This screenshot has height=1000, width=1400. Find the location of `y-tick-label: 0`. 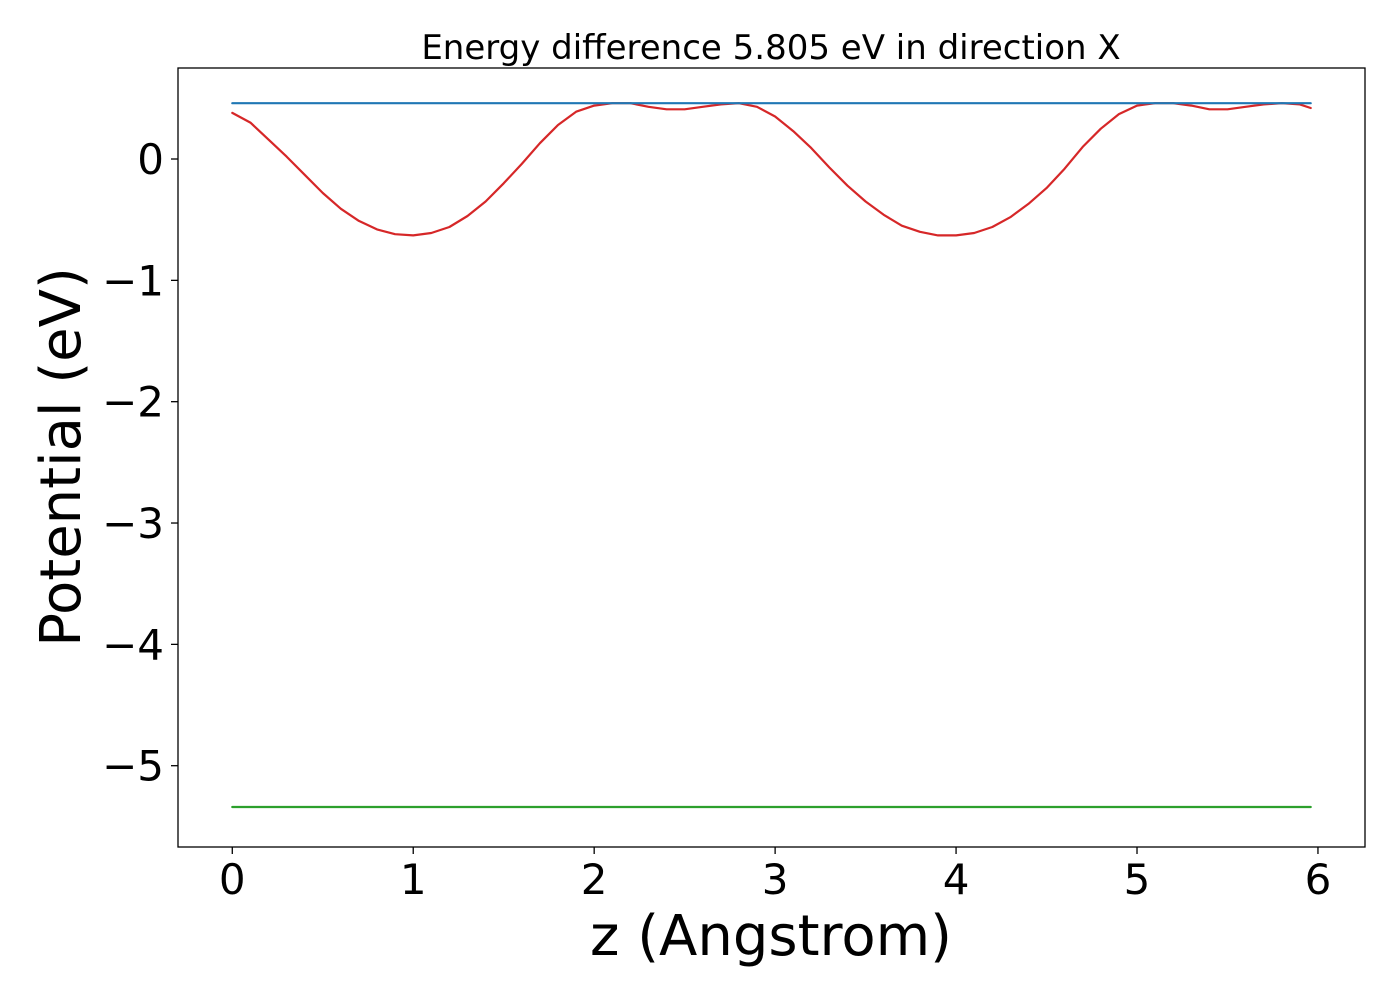

y-tick-label: 0 is located at coordinates (150, 159).